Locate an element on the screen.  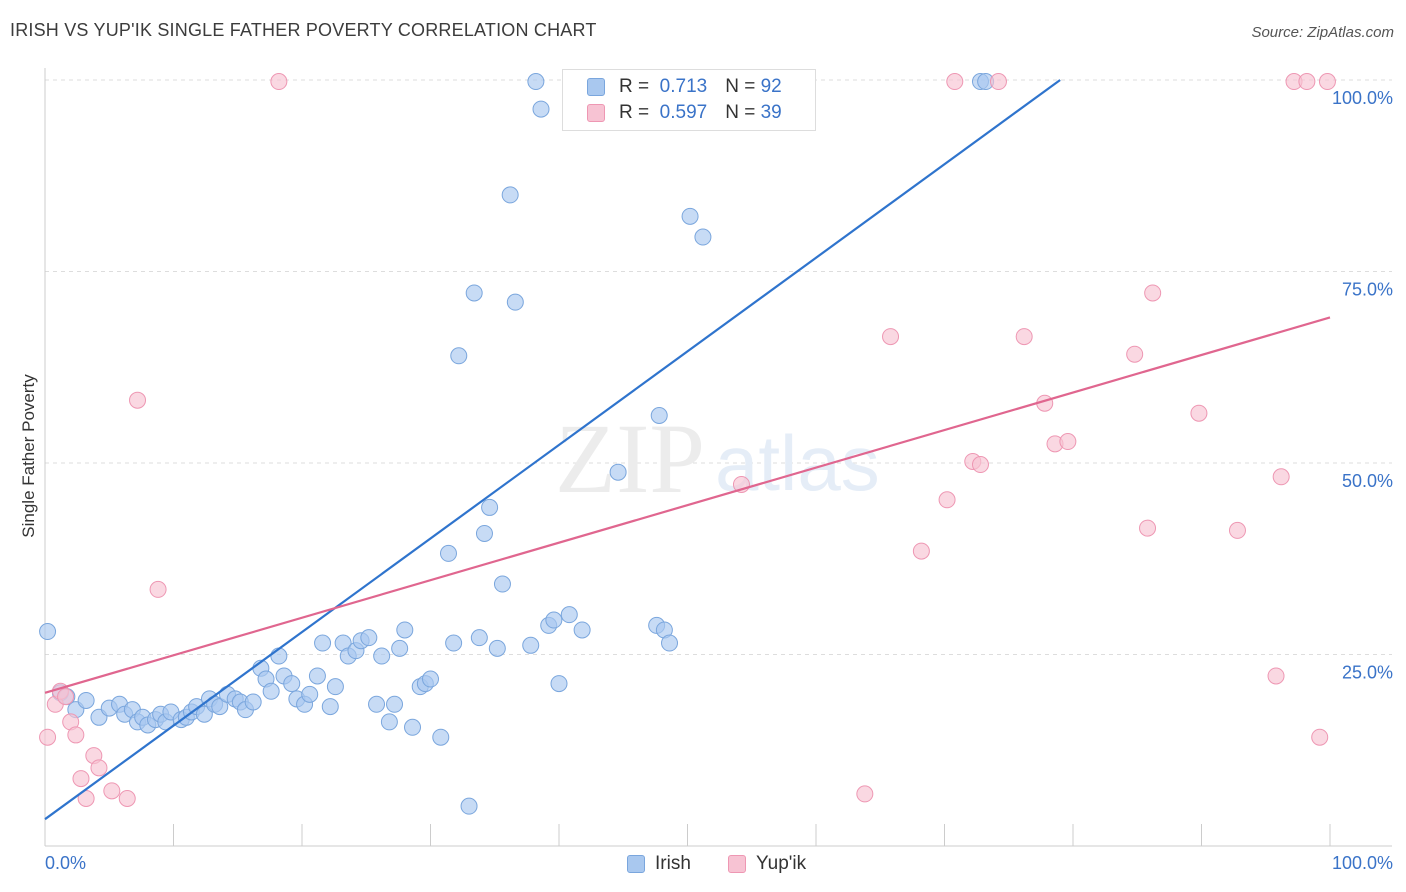
watermark-zip: ZIP is located at coordinates (630, 458).